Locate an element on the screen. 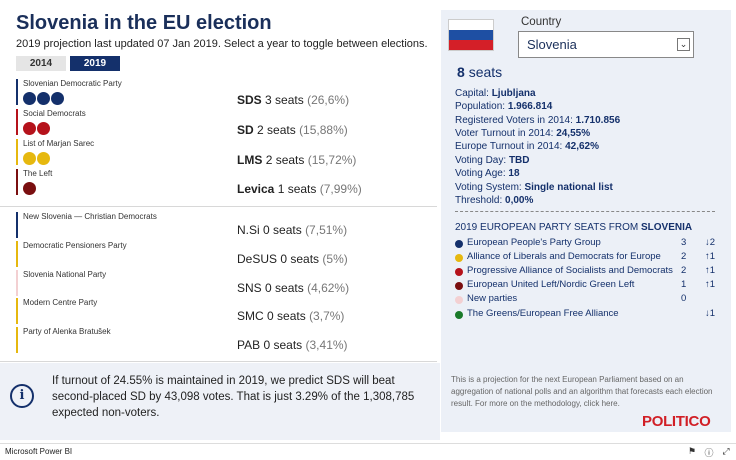  party-result: SNS 0 seats (4,62%) is located at coordinates (293, 288).